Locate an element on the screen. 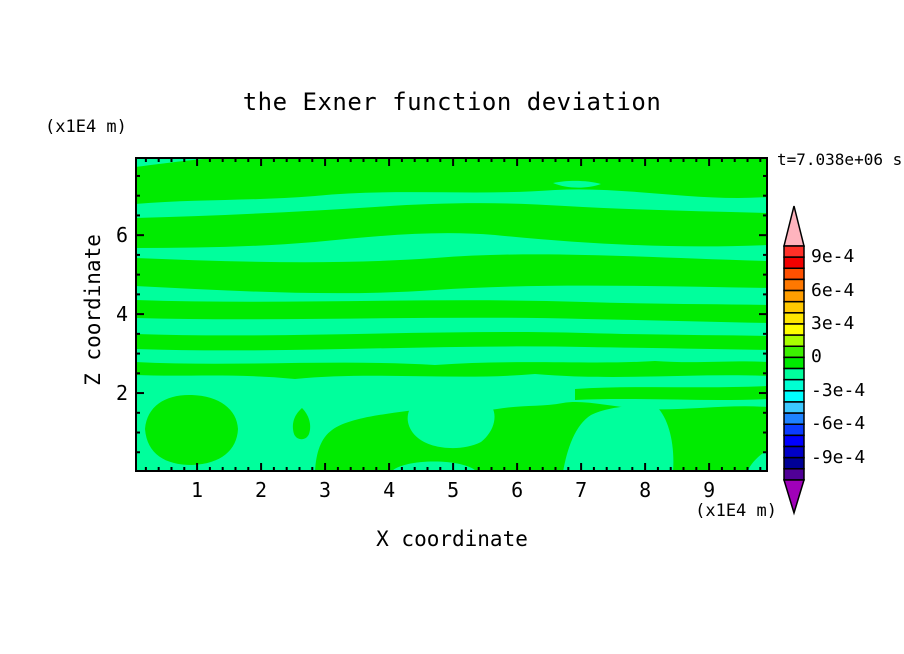 The height and width of the screenshot is (654, 904). y-tick-label: 4 is located at coordinates (121, 314).